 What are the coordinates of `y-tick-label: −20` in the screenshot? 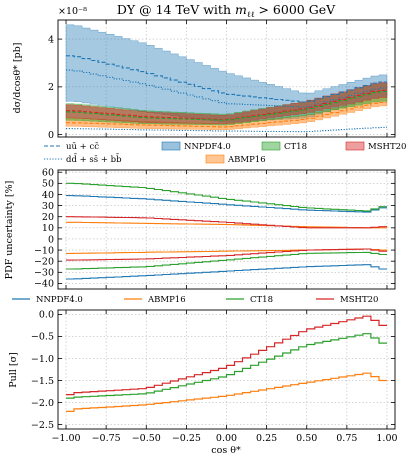 It's located at (44, 261).